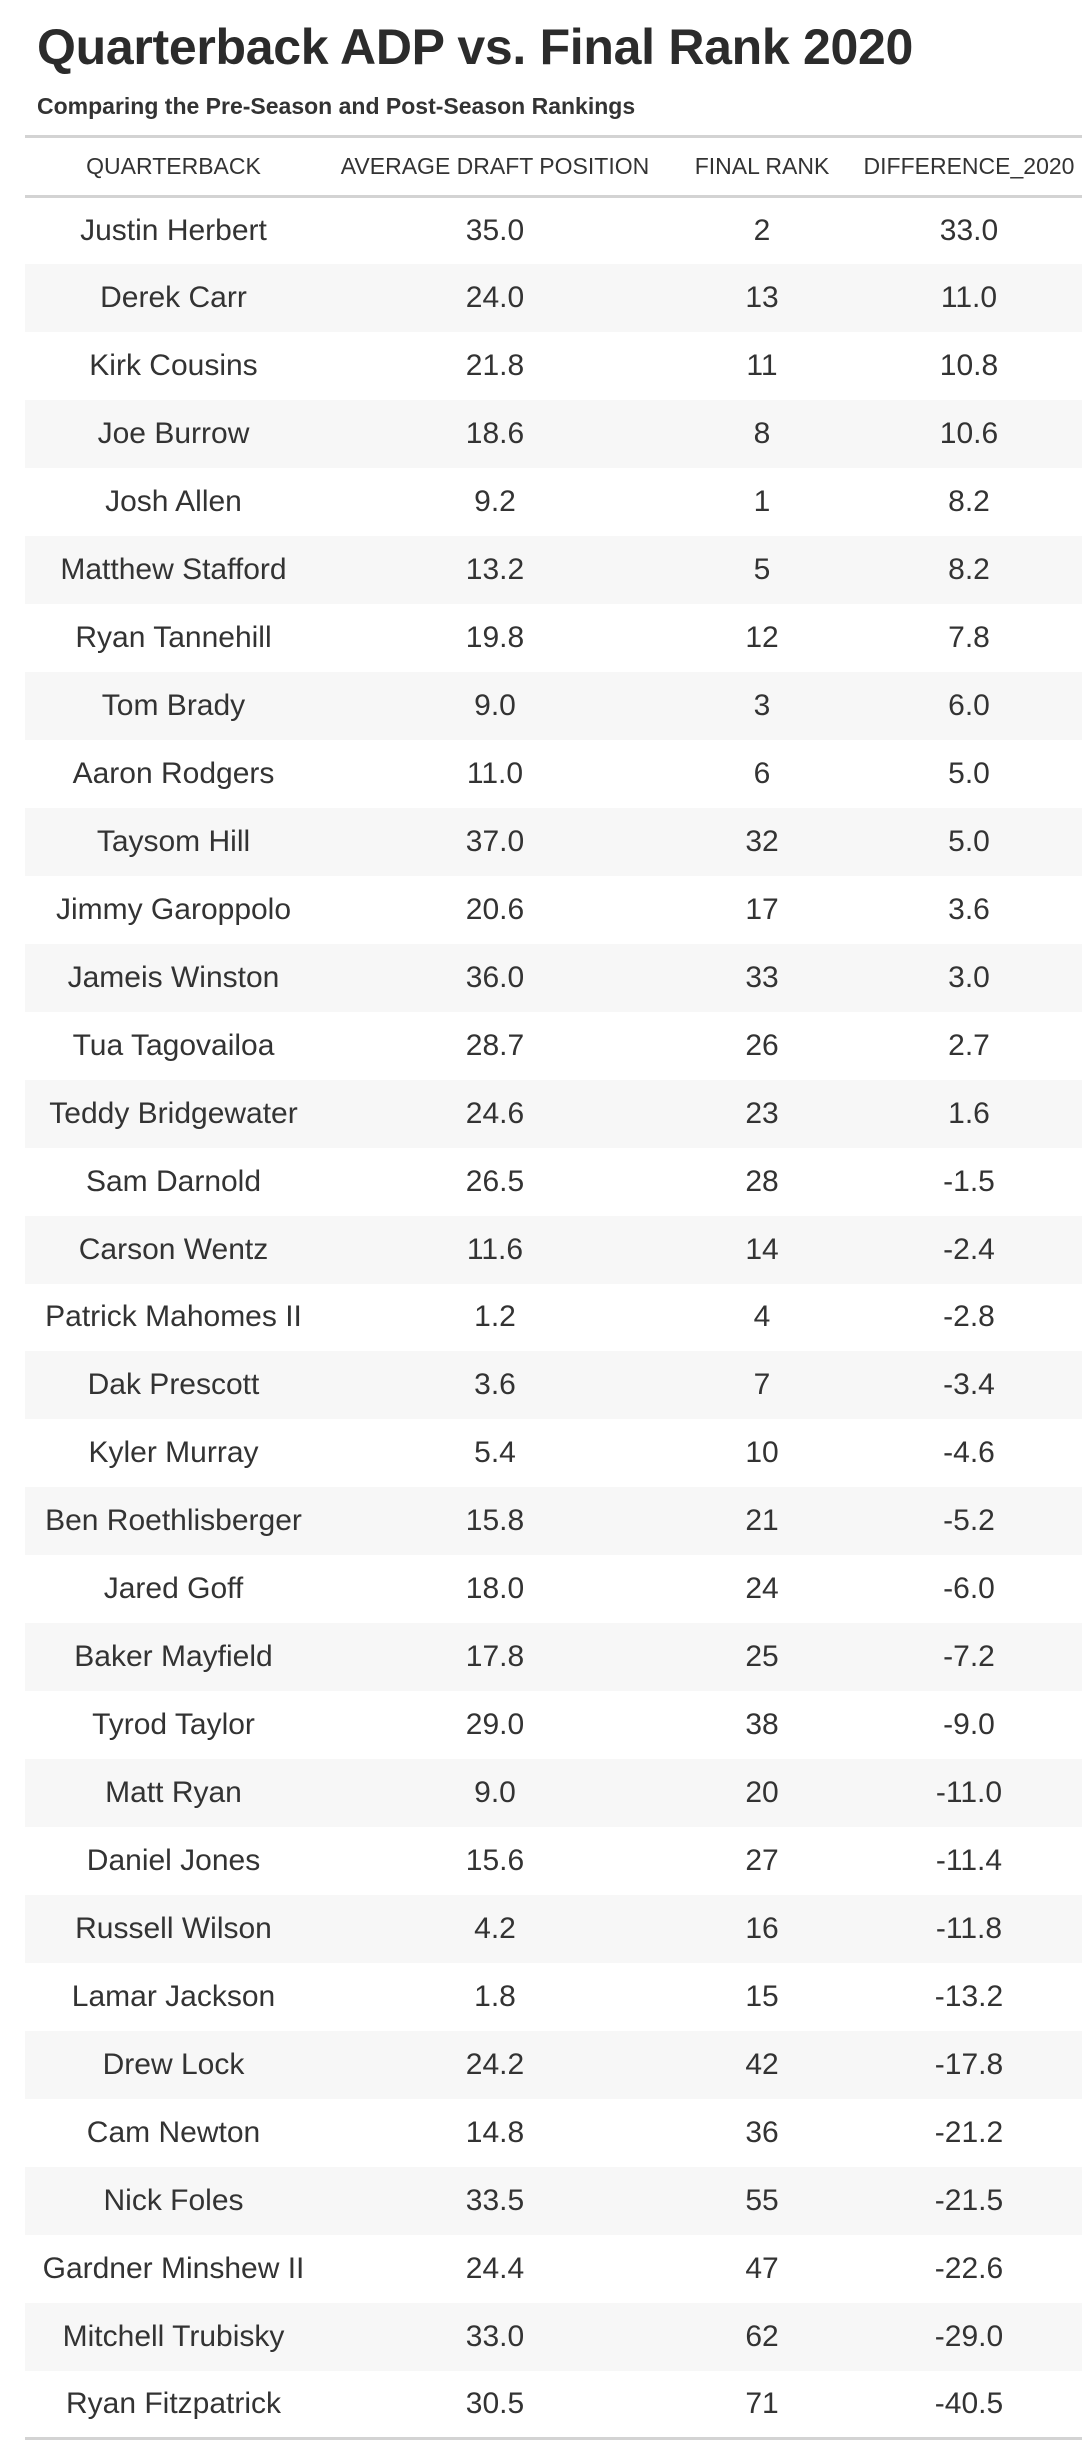 The width and height of the screenshot is (1082, 2450). I want to click on quarterback-cell: Derek Carr, so click(173, 298).